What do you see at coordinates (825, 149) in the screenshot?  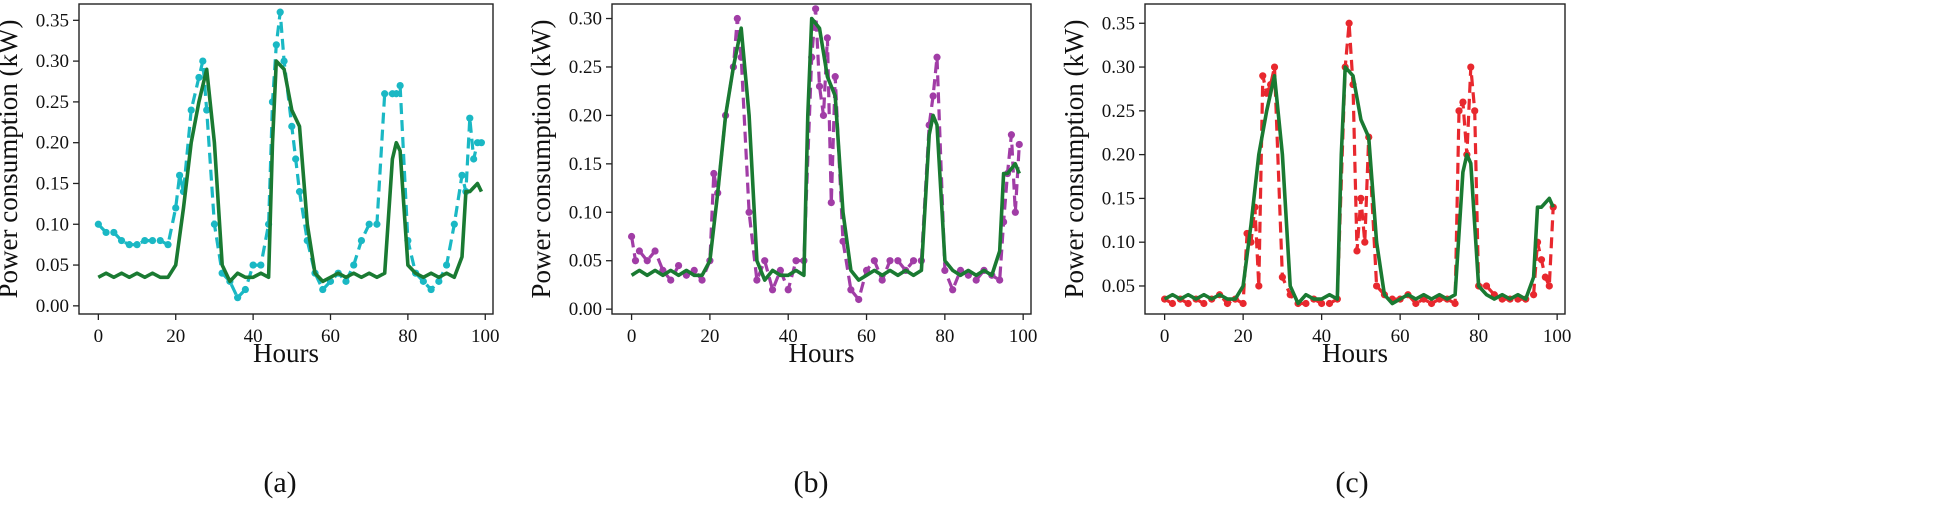 I see `series-line-solid` at bounding box center [825, 149].